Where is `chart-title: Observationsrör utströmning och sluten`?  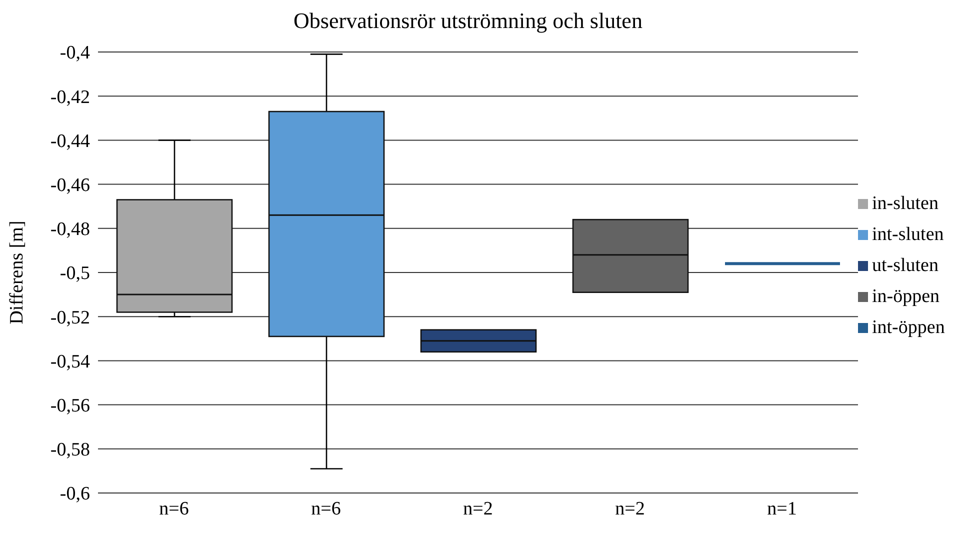 chart-title: Observationsrör utströmning och sluten is located at coordinates (468, 21).